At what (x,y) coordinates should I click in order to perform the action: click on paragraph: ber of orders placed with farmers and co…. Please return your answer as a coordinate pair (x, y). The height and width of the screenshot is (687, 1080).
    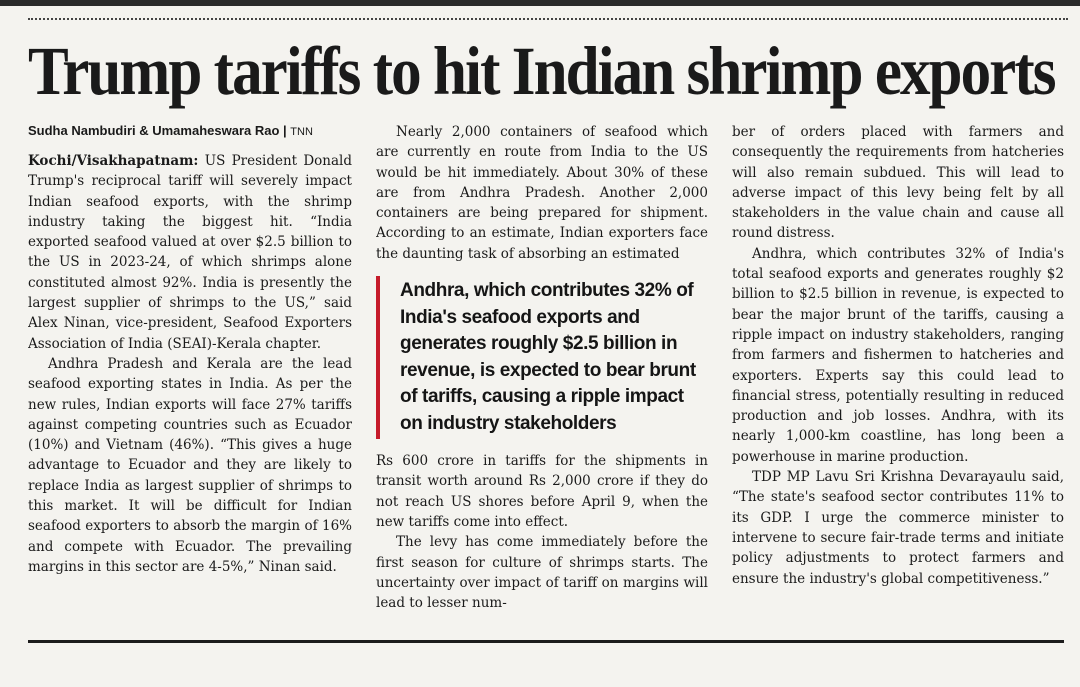
    Looking at the image, I should click on (898, 183).